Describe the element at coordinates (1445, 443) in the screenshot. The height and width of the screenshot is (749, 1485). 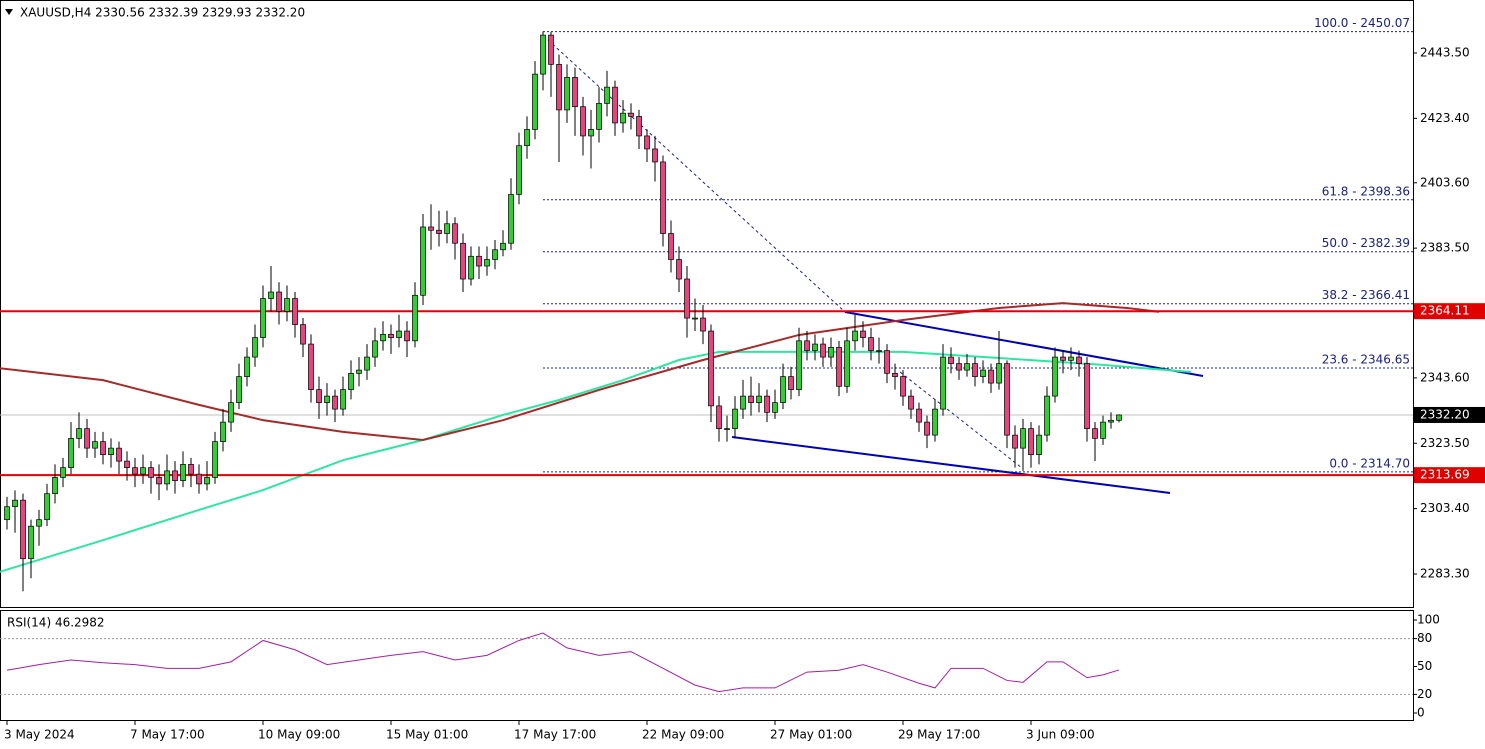
I see `y-tick-label: 2323.50` at that location.